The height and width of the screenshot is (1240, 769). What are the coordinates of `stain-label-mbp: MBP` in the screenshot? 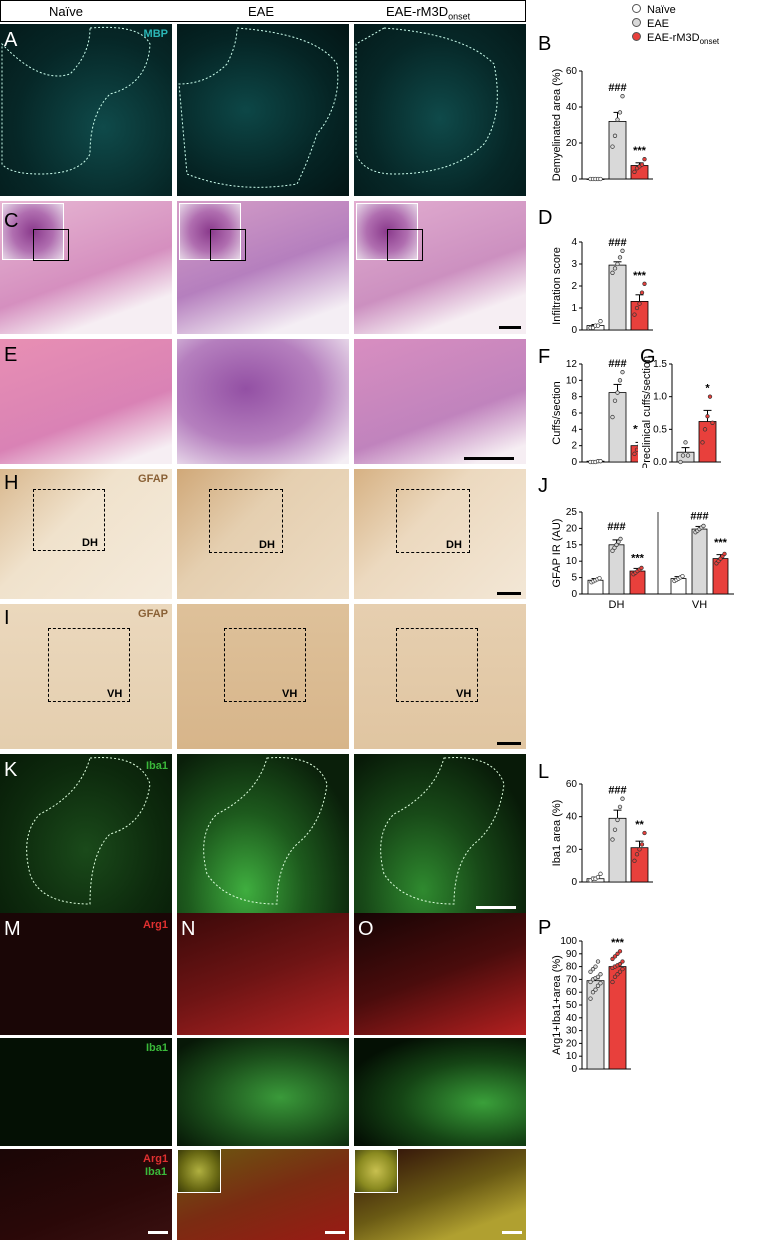 It's located at (155, 34).